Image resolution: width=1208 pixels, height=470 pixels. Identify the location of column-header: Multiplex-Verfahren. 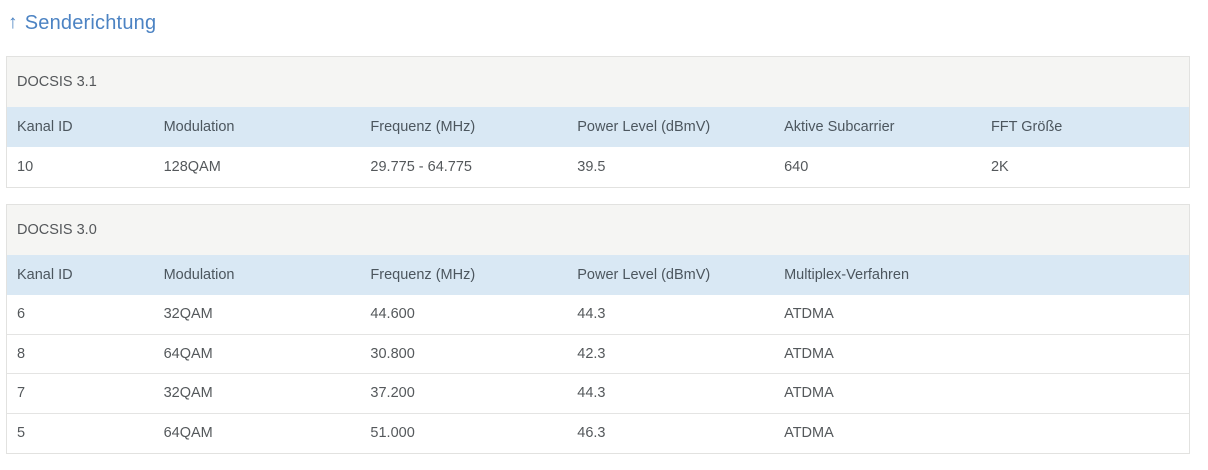
(847, 274).